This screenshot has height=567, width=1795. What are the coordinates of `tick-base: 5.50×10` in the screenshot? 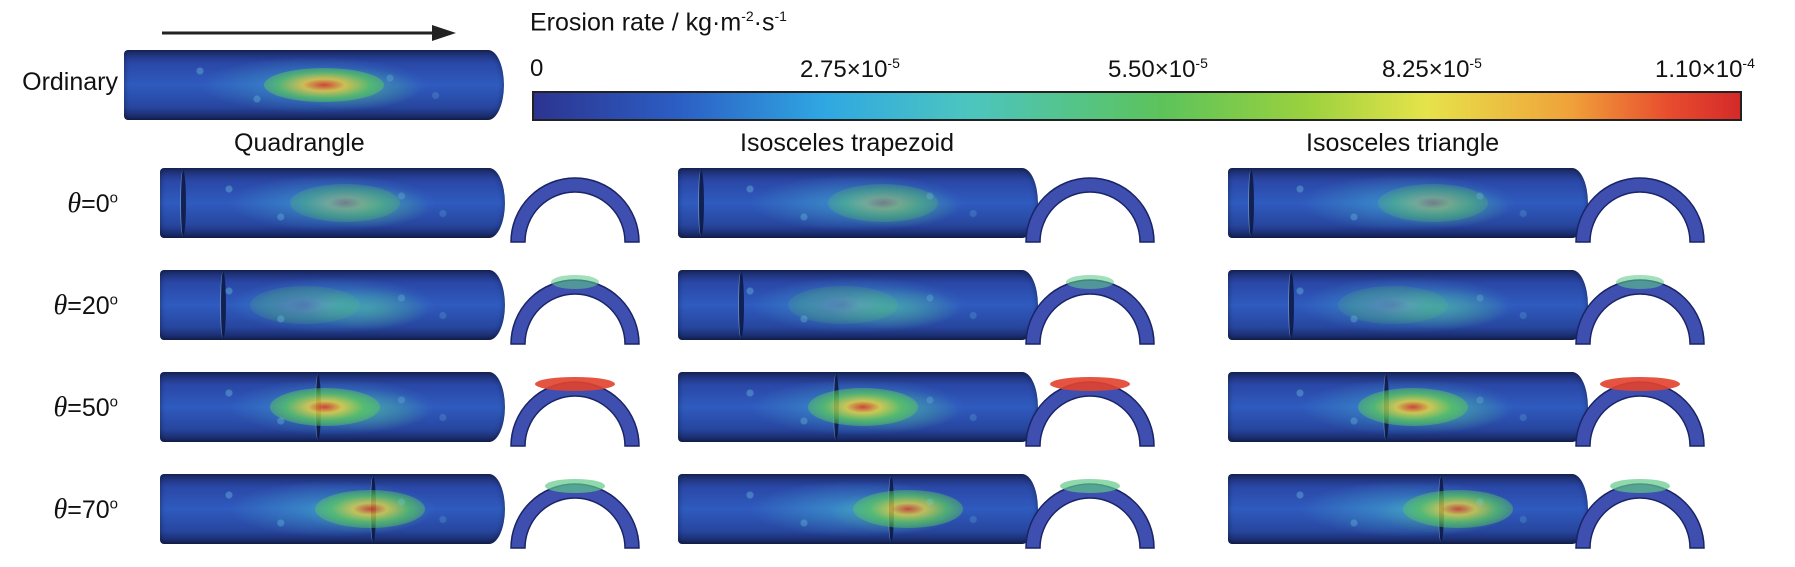 It's located at (1152, 69).